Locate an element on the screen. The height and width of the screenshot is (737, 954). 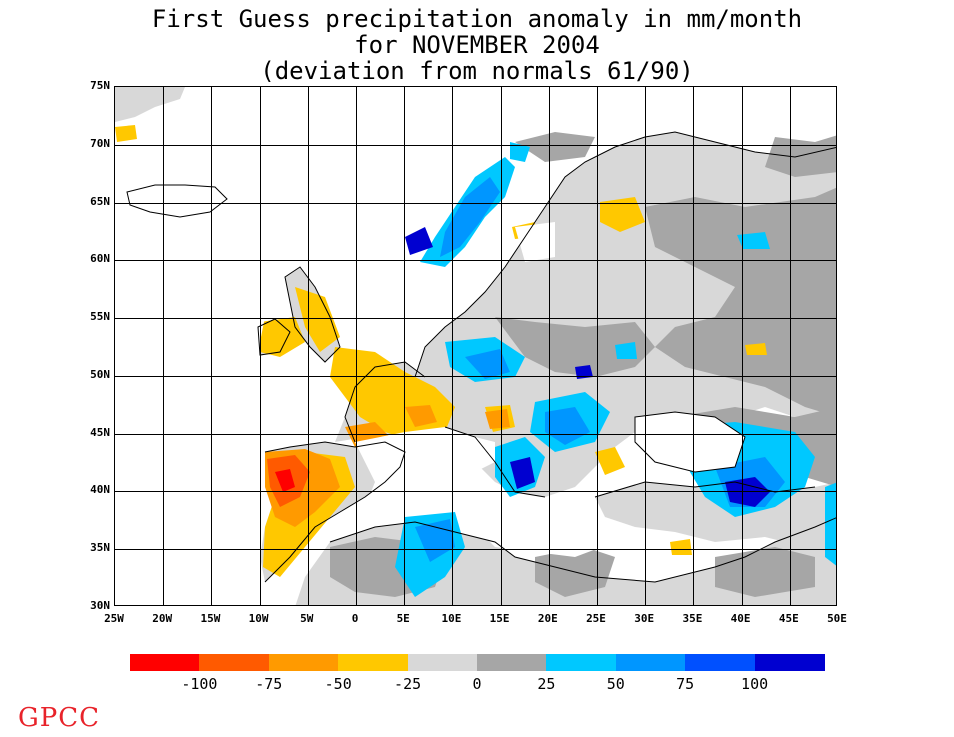
legend-label: -100 is located at coordinates (199, 684).